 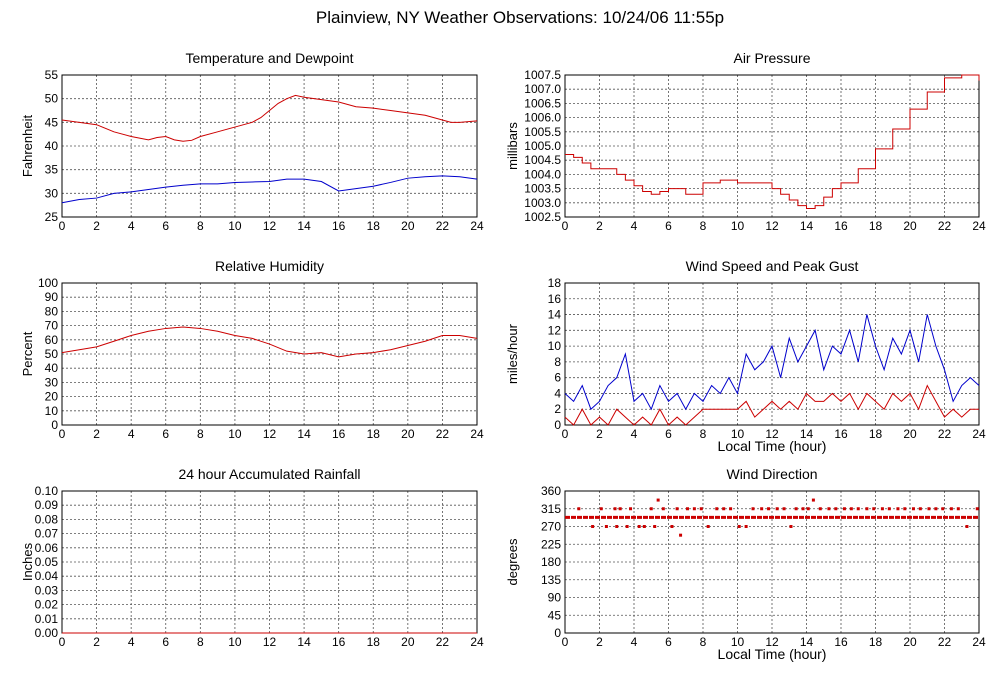 I want to click on chart-title: Air Pressure, so click(x=771, y=58).